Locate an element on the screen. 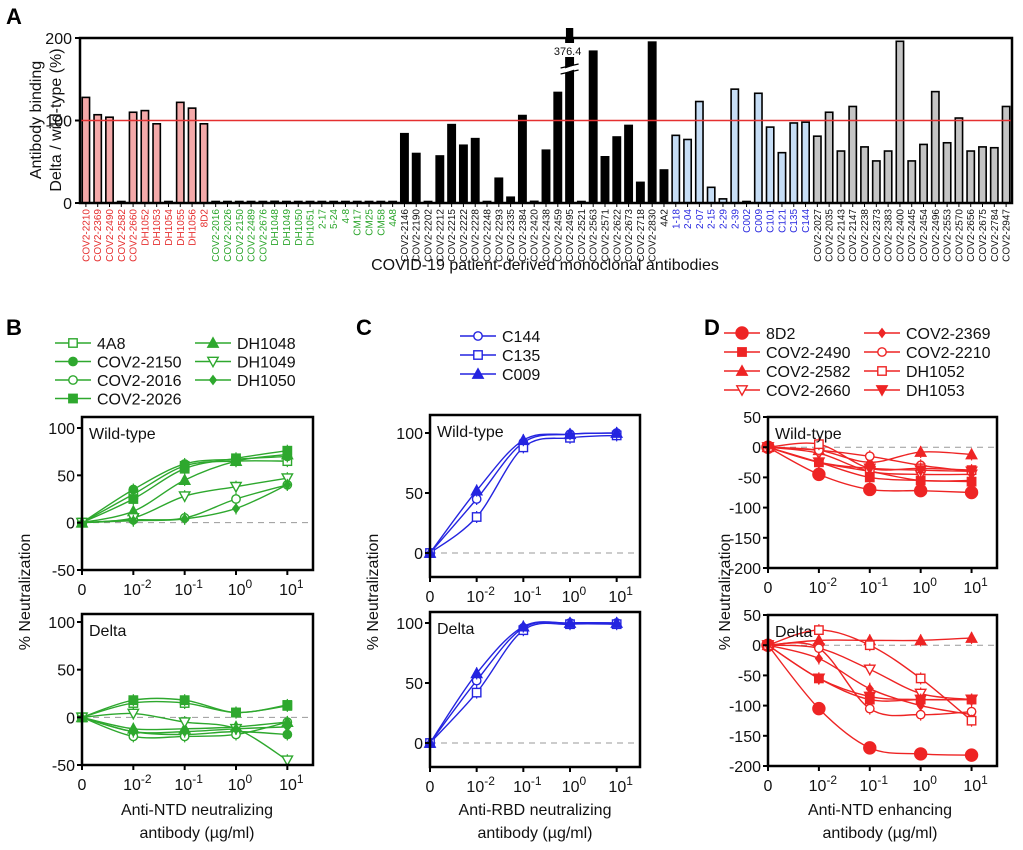 The image size is (1023, 850). legend-item: DH1048 is located at coordinates (245, 344).